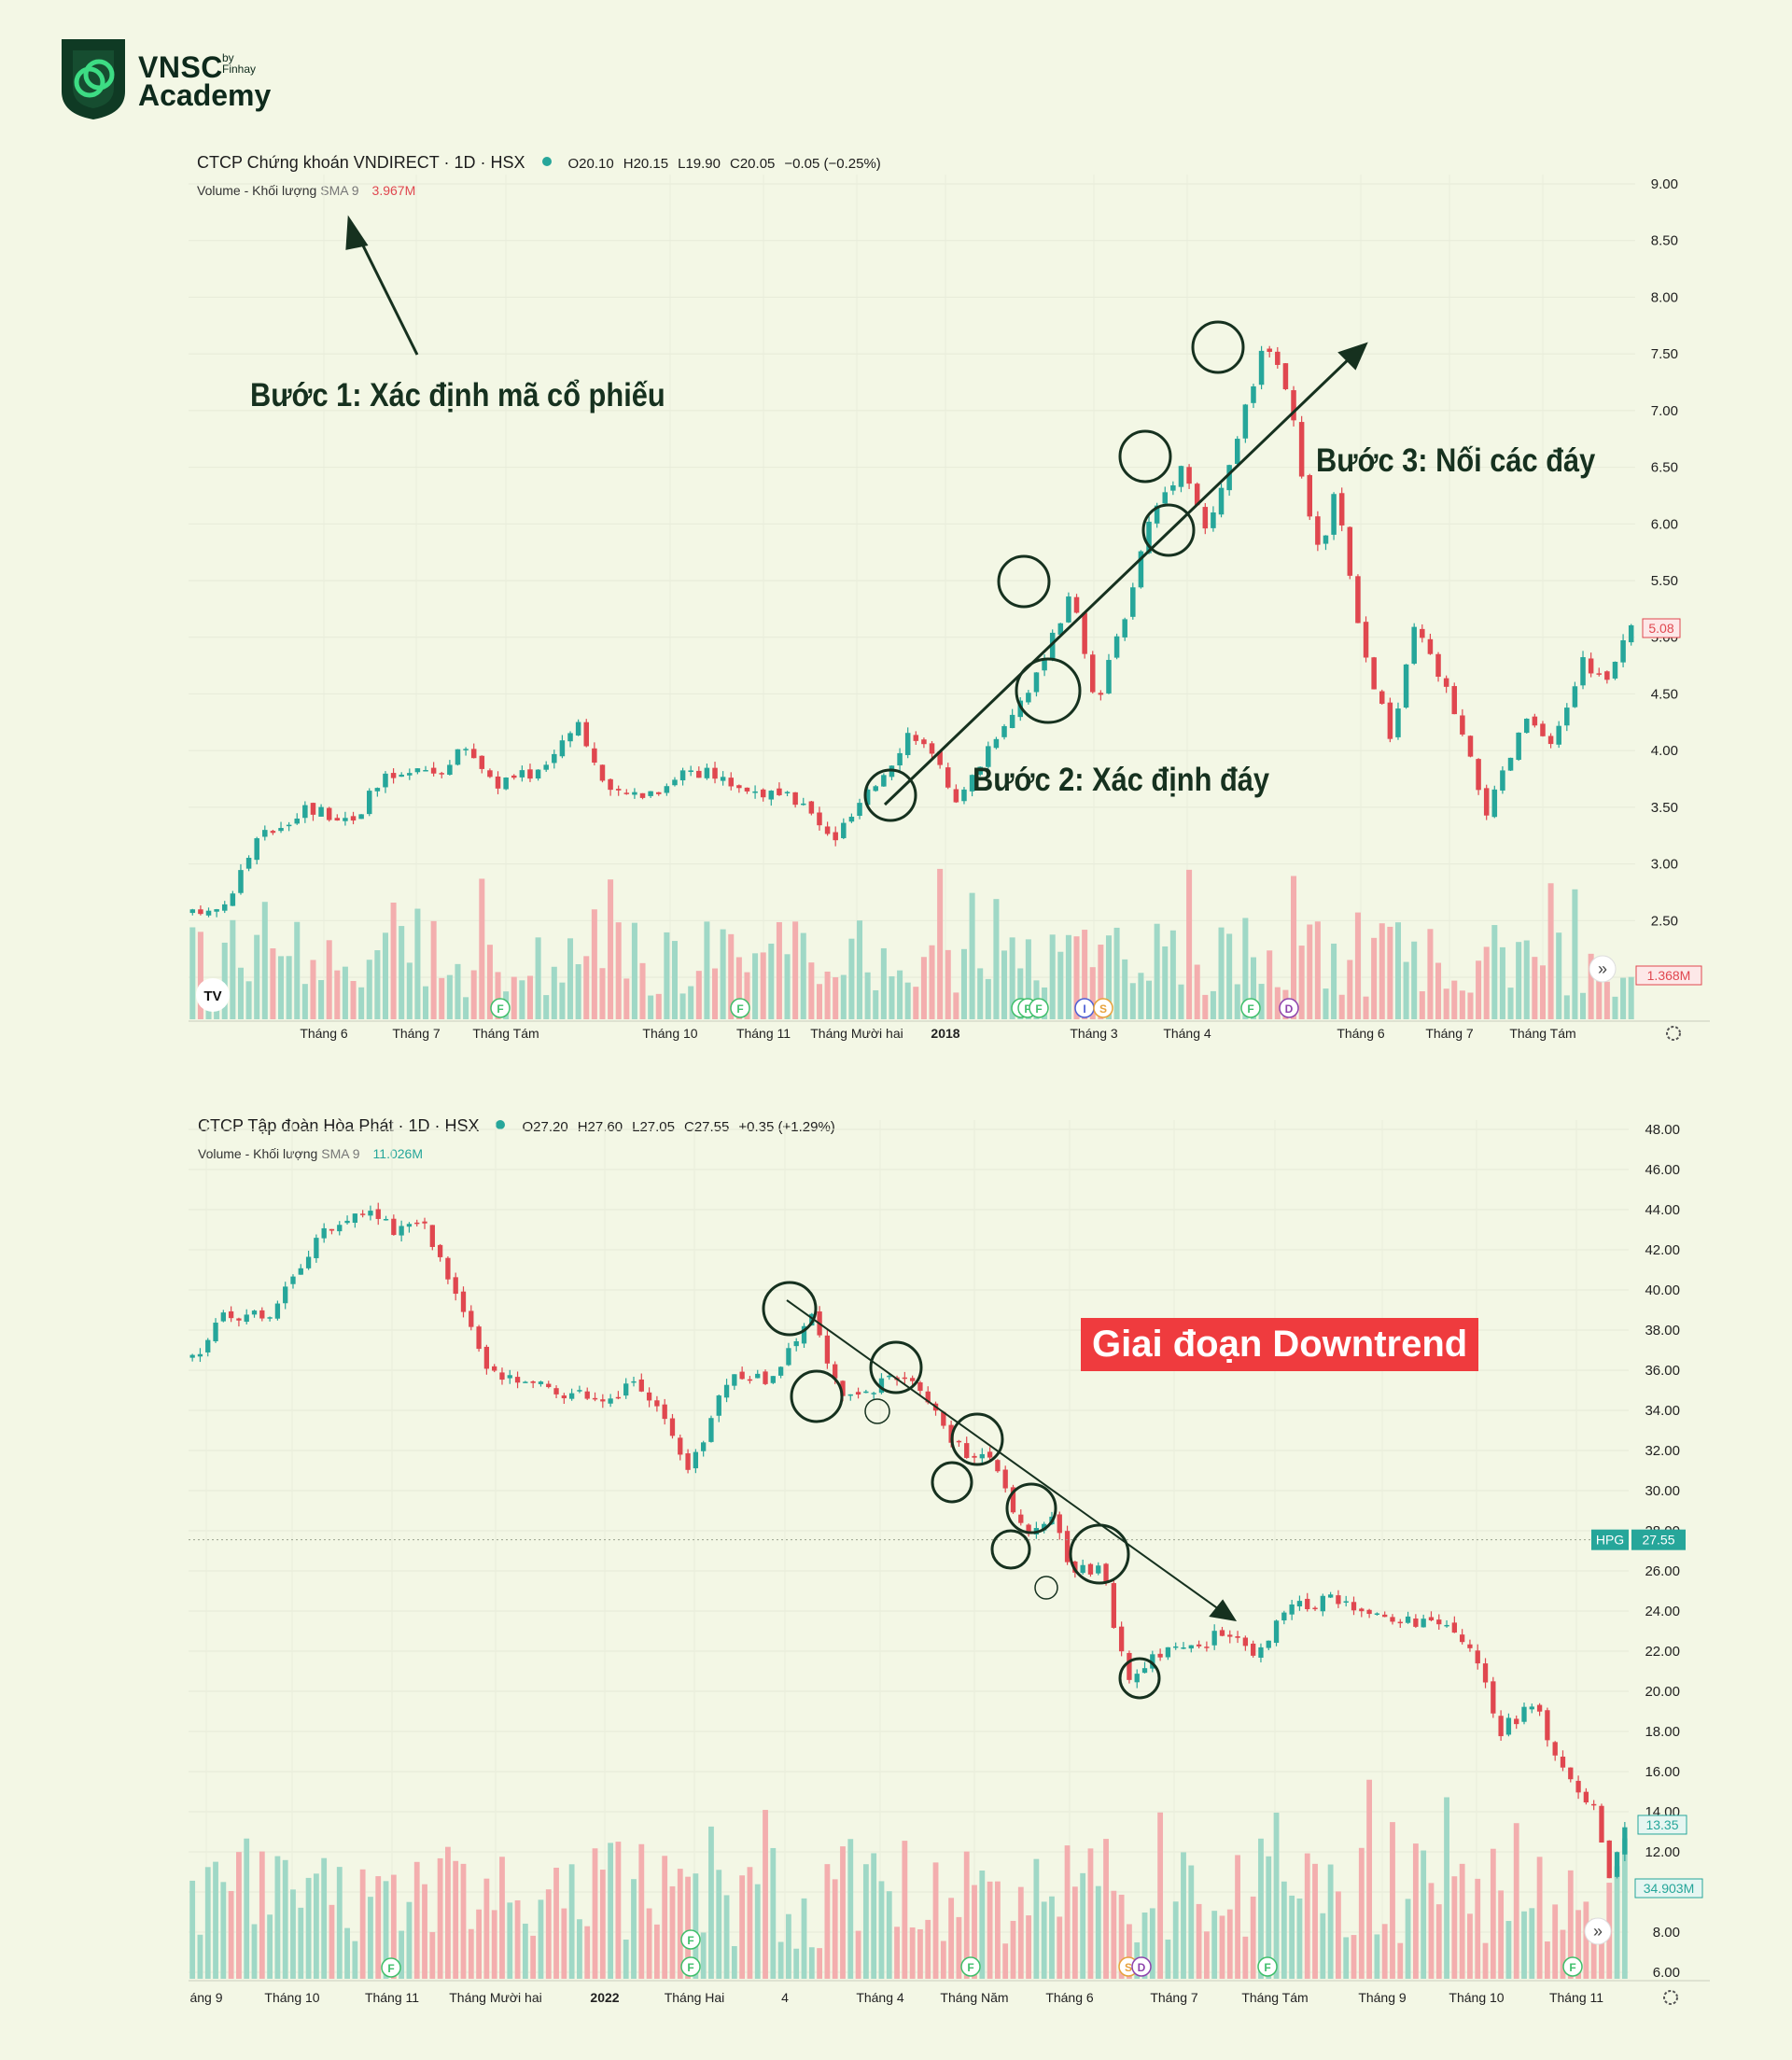 Image resolution: width=1792 pixels, height=2060 pixels. Describe the element at coordinates (1673, 1033) in the screenshot. I see `gear-icon` at that location.